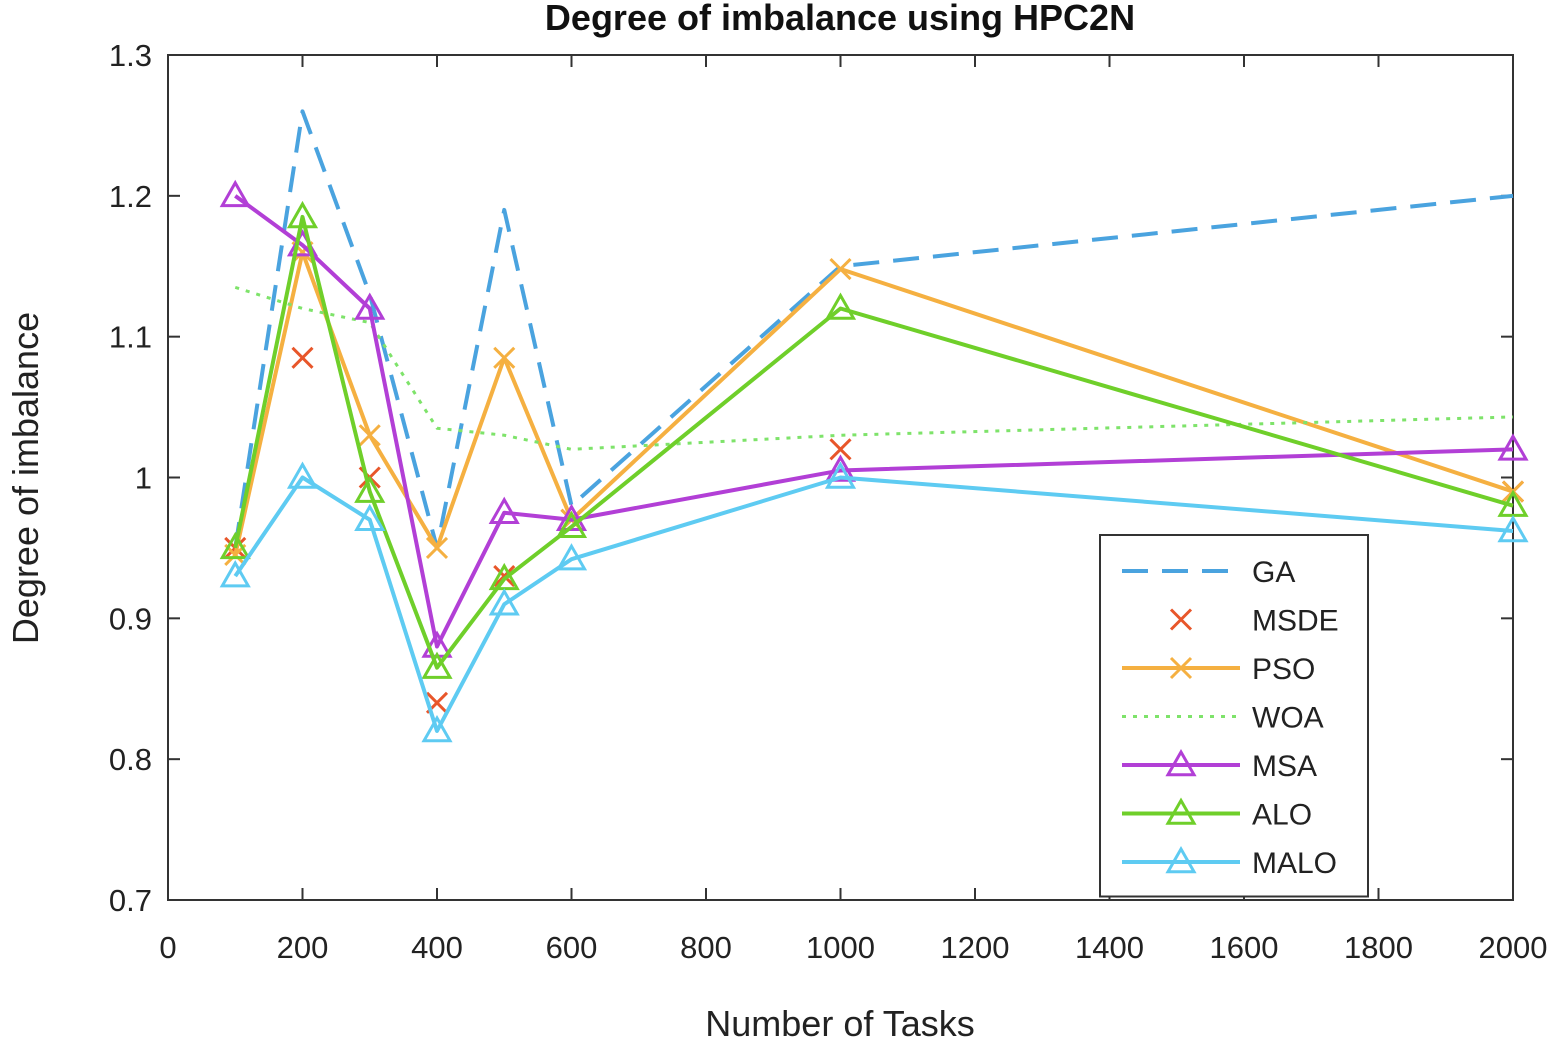  Describe the element at coordinates (706, 947) in the screenshot. I see `x-tick-label: 800` at that location.